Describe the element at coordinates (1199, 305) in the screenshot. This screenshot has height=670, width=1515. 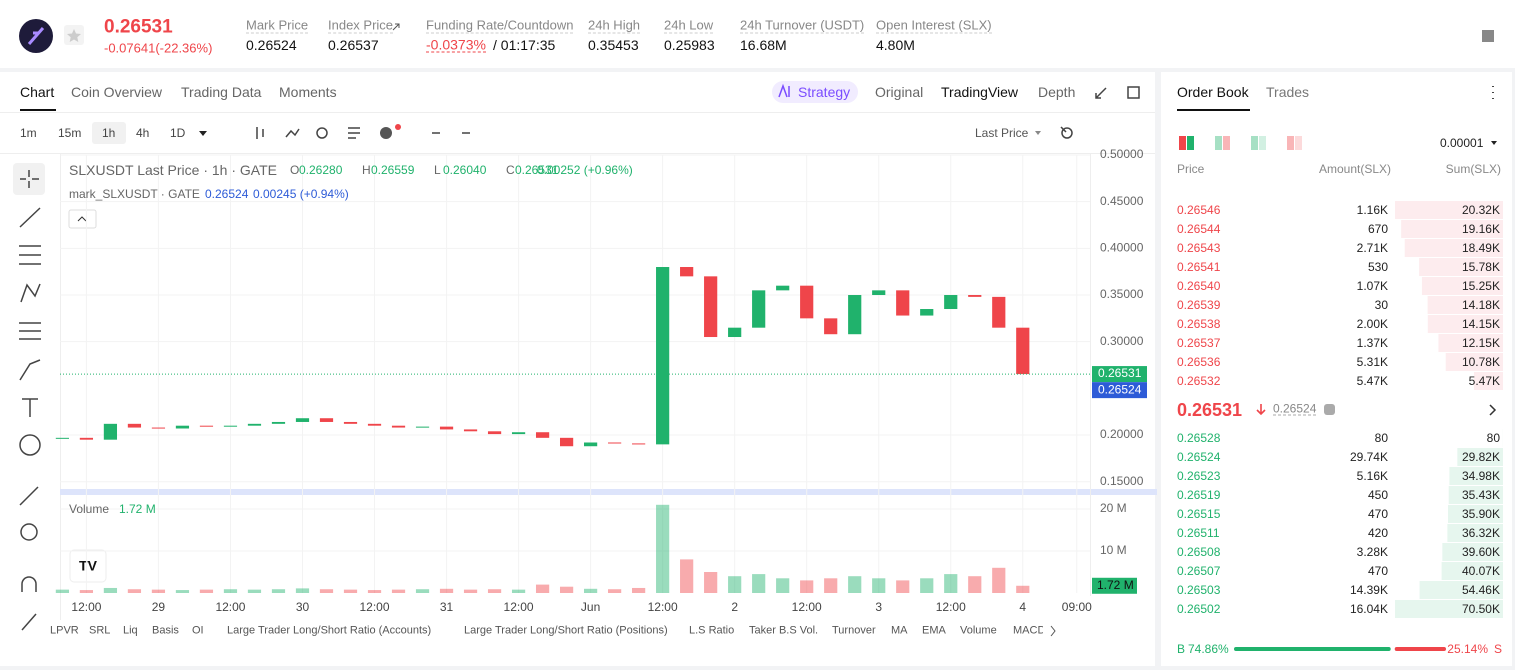
I see `book-price: 0.26539` at that location.